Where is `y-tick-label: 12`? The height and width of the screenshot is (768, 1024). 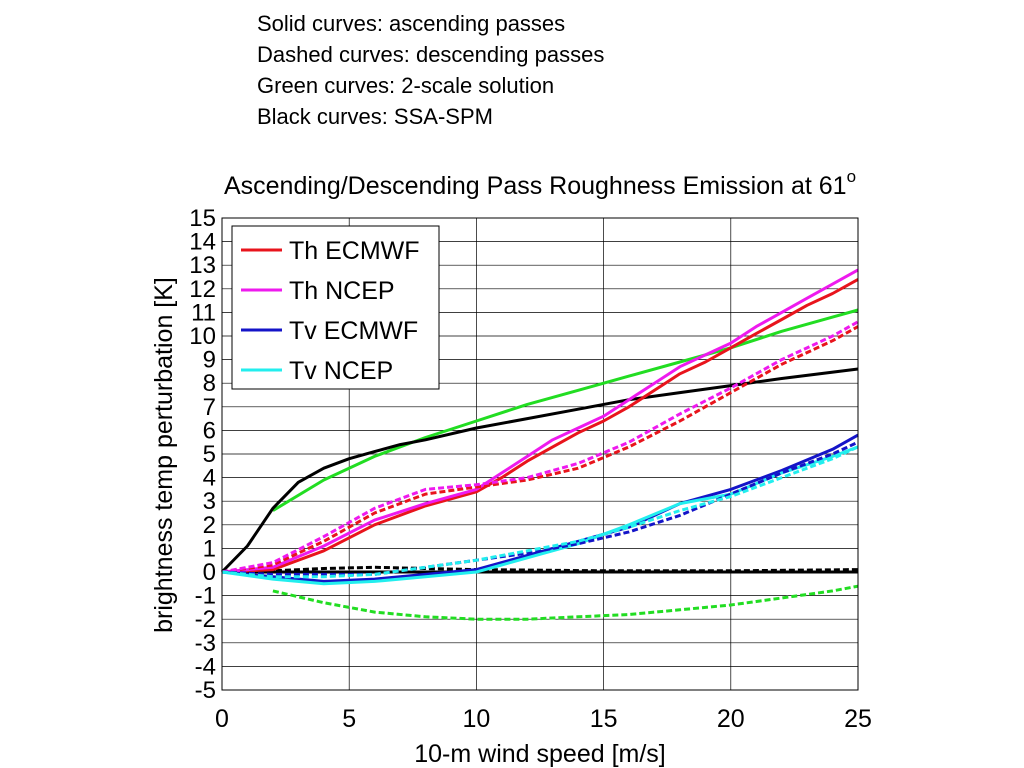
y-tick-label: 12 is located at coordinates (202, 289).